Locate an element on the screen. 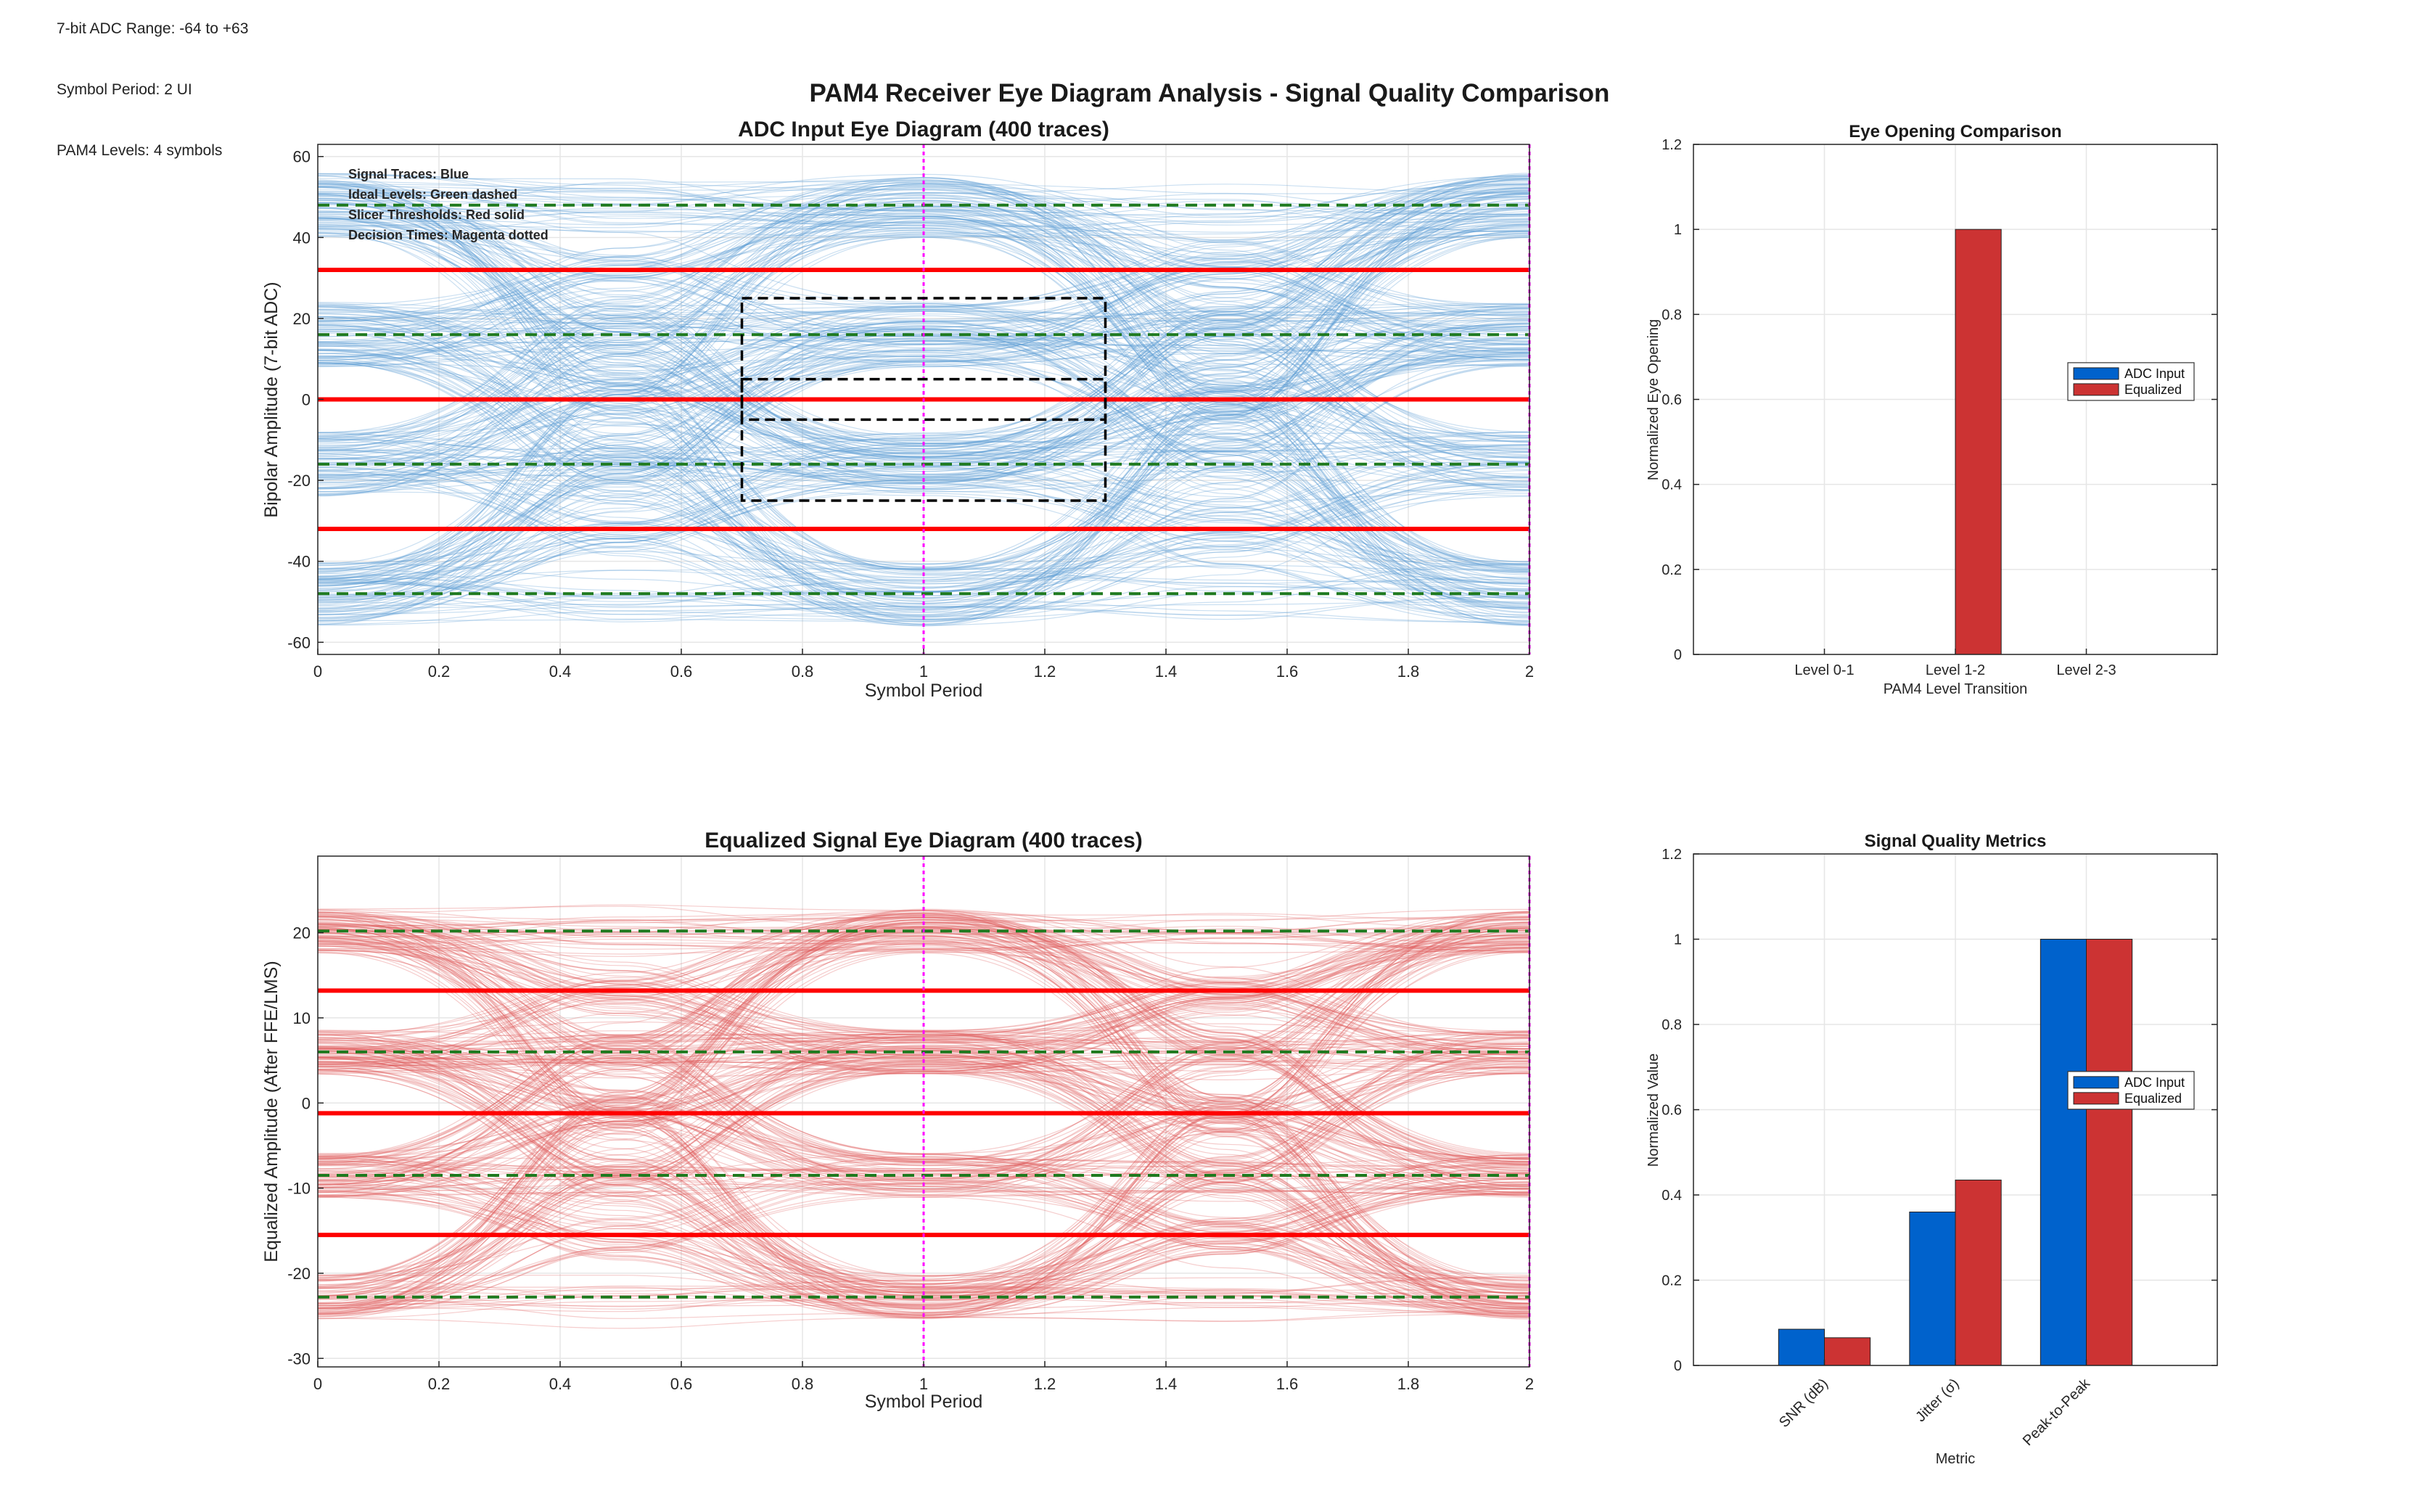 The image size is (2419, 1512). y-tick-label: -20 is located at coordinates (299, 1274).